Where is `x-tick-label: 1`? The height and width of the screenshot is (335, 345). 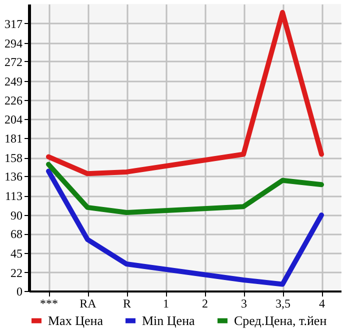
x-tick-label: 1 is located at coordinates (166, 303).